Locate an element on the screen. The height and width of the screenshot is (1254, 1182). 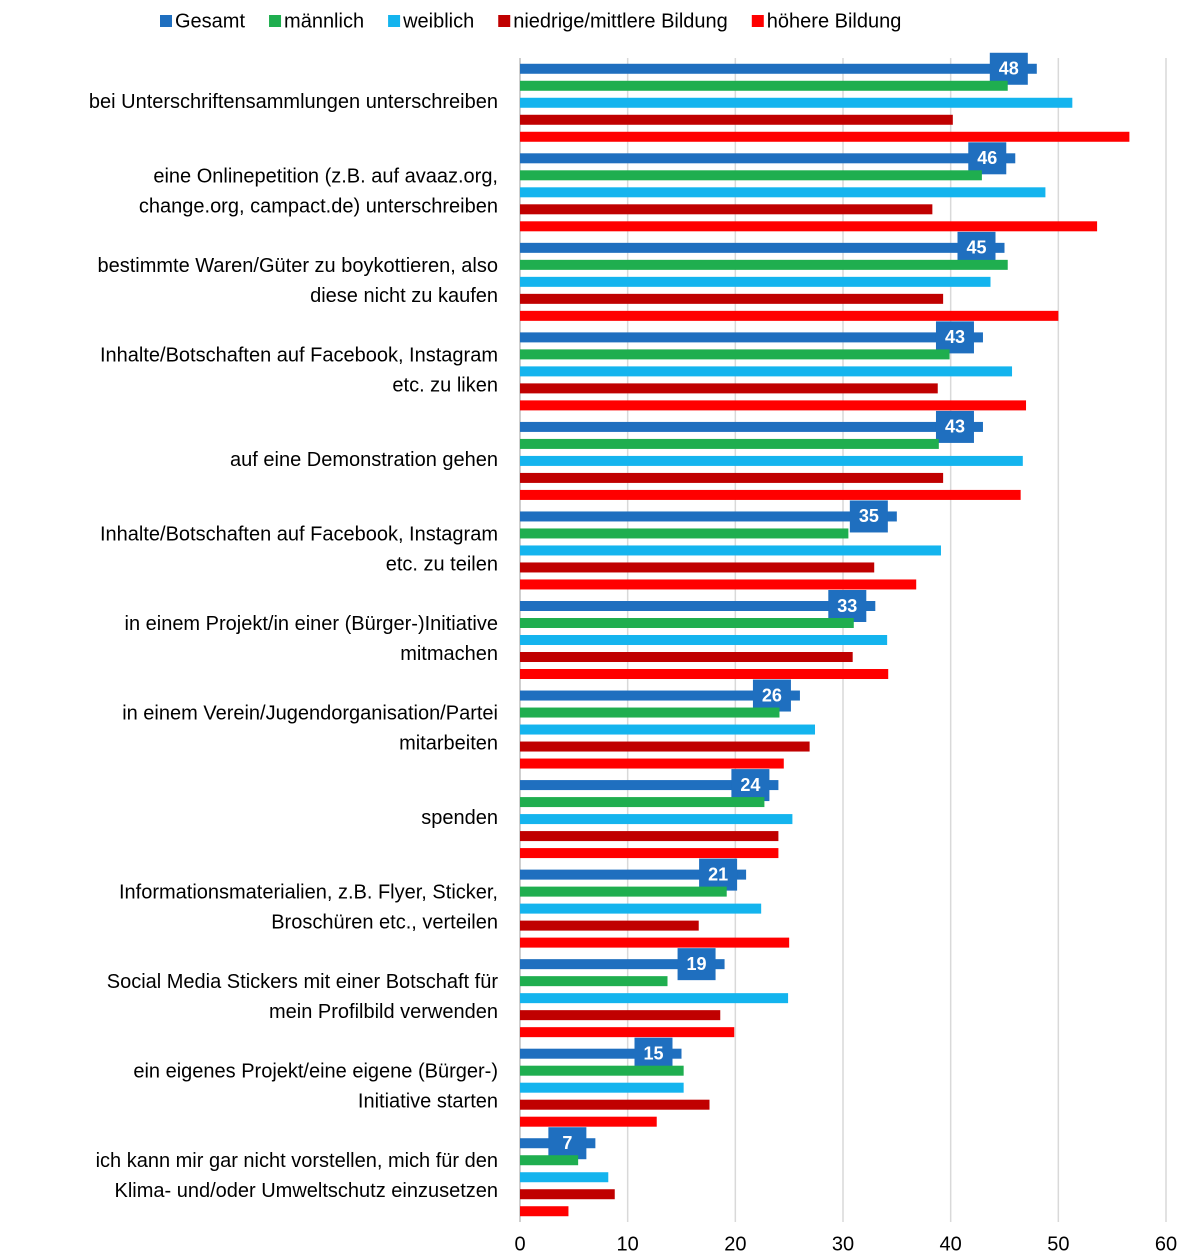
data-label: 35 is located at coordinates (869, 516).